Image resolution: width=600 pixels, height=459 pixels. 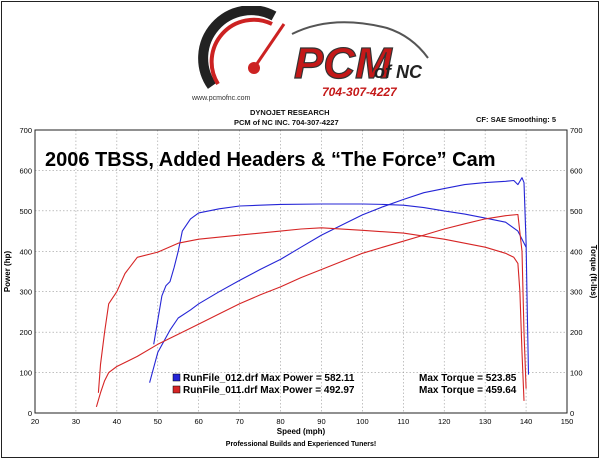 What do you see at coordinates (343, 63) in the screenshot?
I see `logo-pcm-text: PCM` at bounding box center [343, 63].